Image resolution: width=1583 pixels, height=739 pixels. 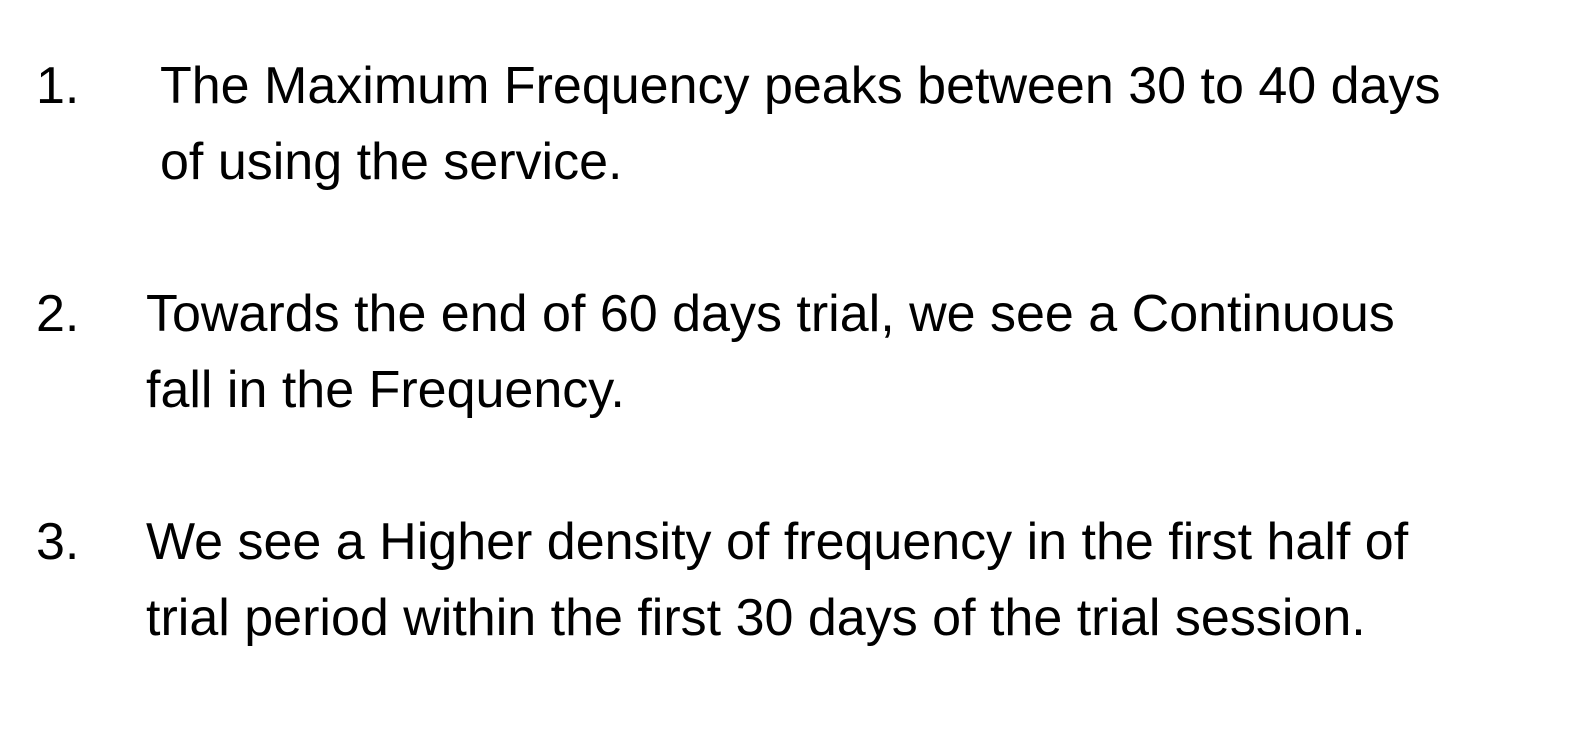 I want to click on item-text-line: fall in the Frequency., so click(x=385, y=390).